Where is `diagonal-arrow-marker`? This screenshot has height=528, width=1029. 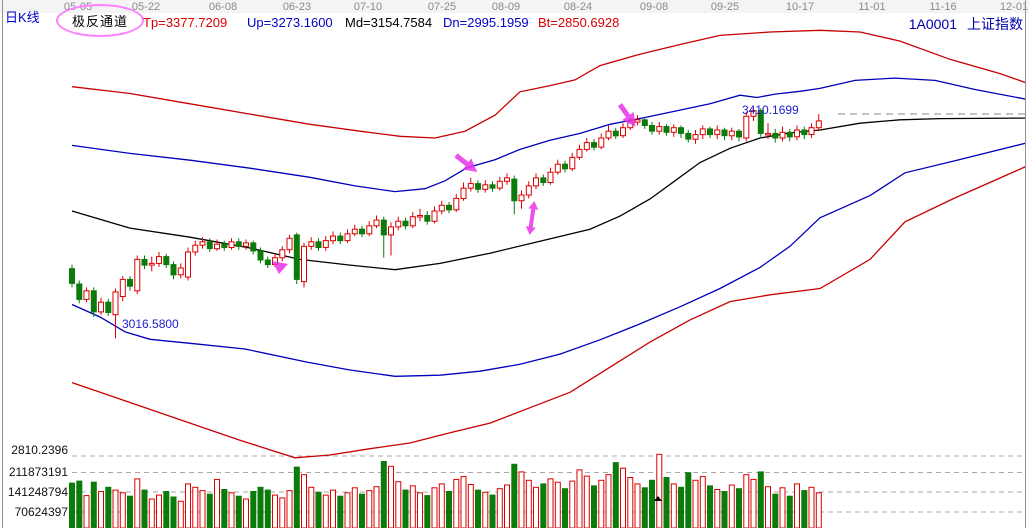
diagonal-arrow-marker is located at coordinates (626, 115).